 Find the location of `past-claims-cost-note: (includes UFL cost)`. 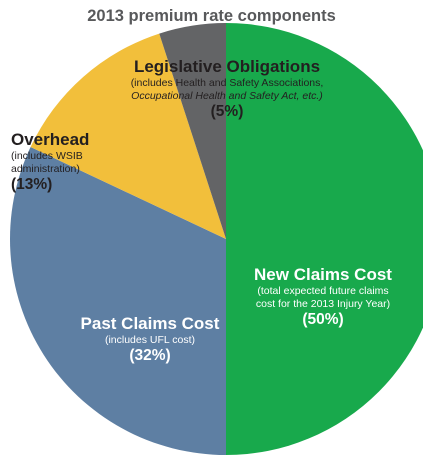

past-claims-cost-note: (includes UFL cost) is located at coordinates (150, 340).